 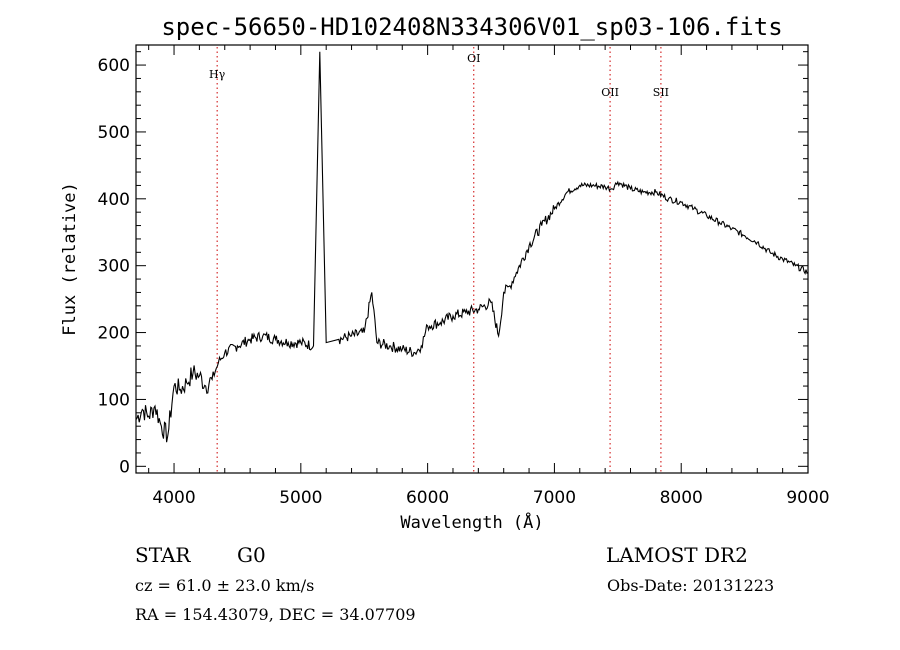 What do you see at coordinates (661, 92) in the screenshot?
I see `line-label: SII` at bounding box center [661, 92].